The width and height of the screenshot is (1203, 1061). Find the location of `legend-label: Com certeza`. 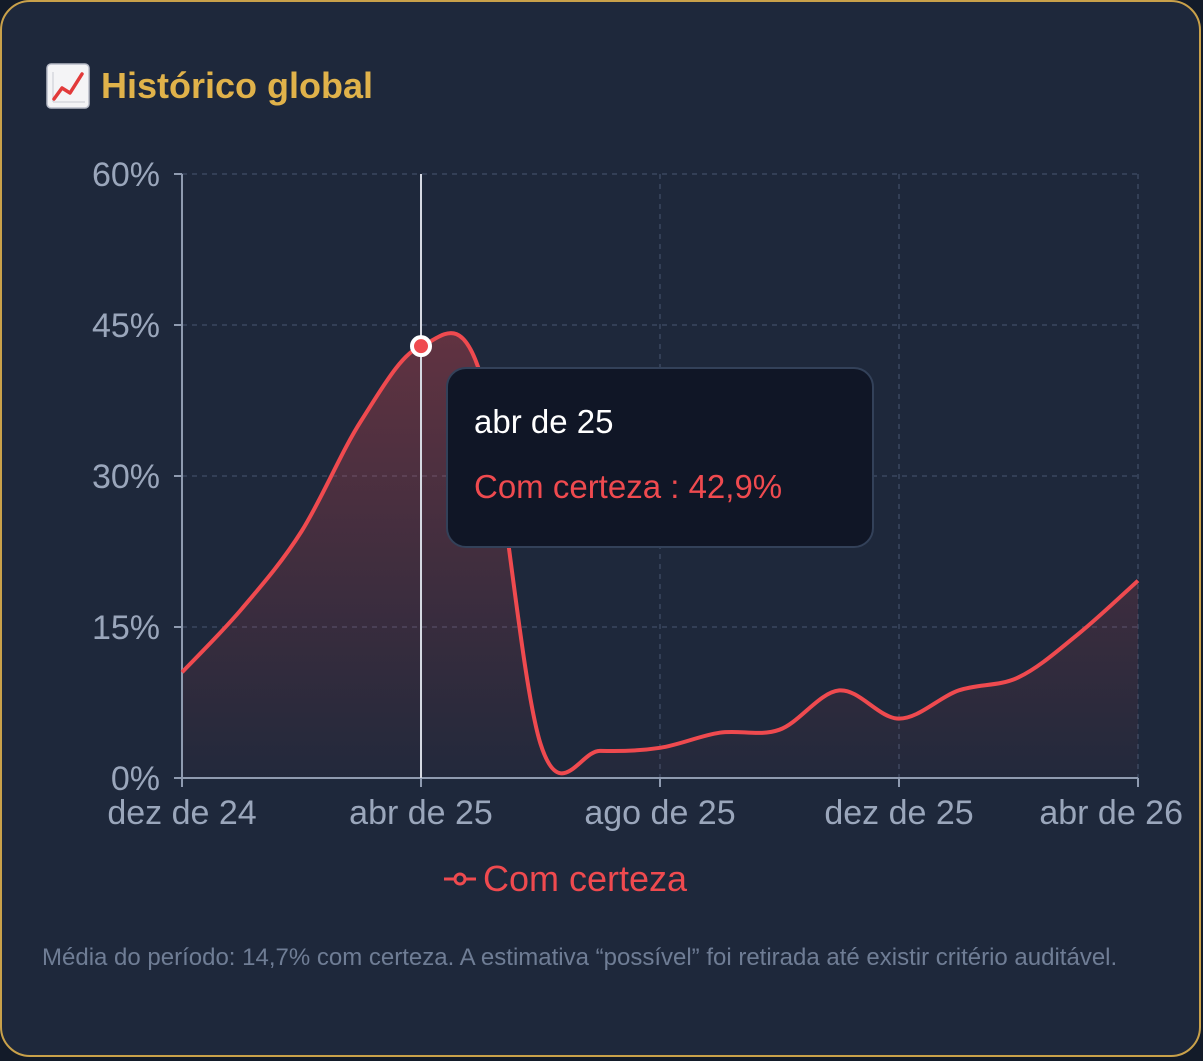

legend-label: Com certeza is located at coordinates (585, 878).